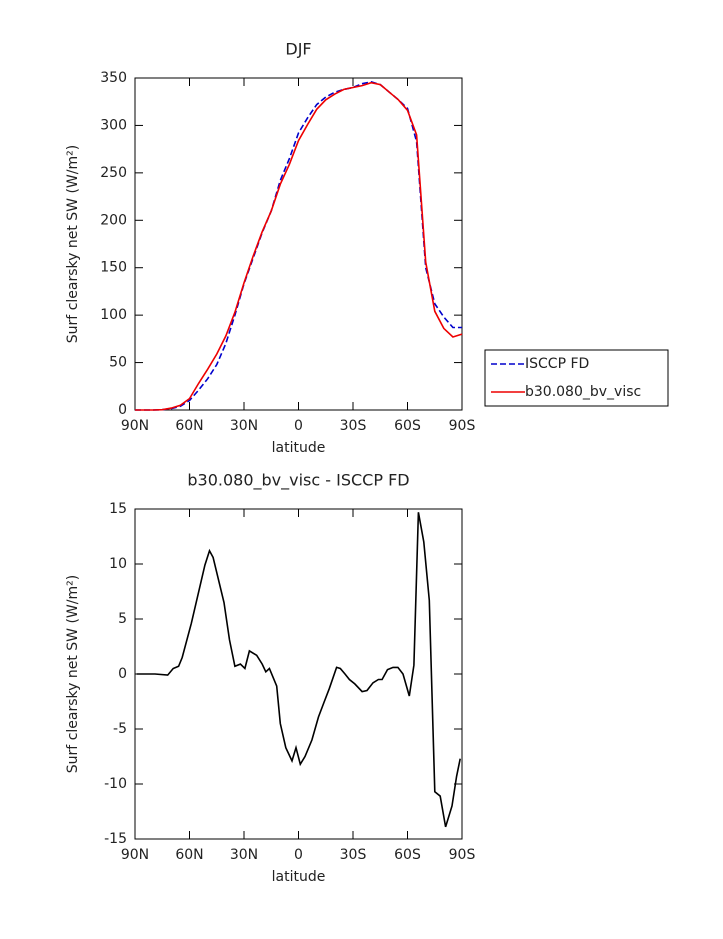  Describe the element at coordinates (113, 220) in the screenshot. I see `y-tick-label: 200` at that location.